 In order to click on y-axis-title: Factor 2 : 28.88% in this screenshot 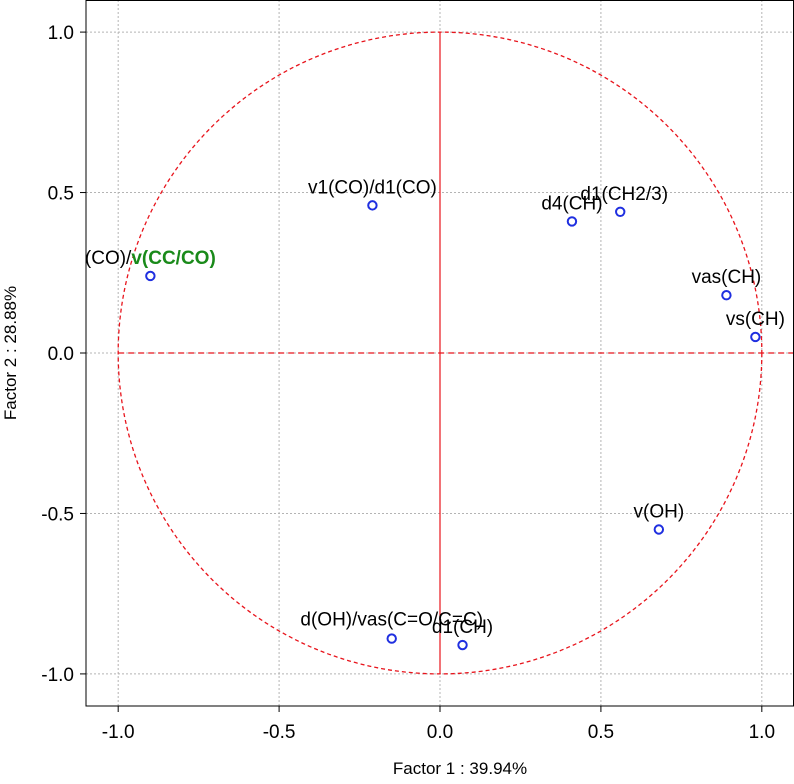, I will do `click(10, 353)`.